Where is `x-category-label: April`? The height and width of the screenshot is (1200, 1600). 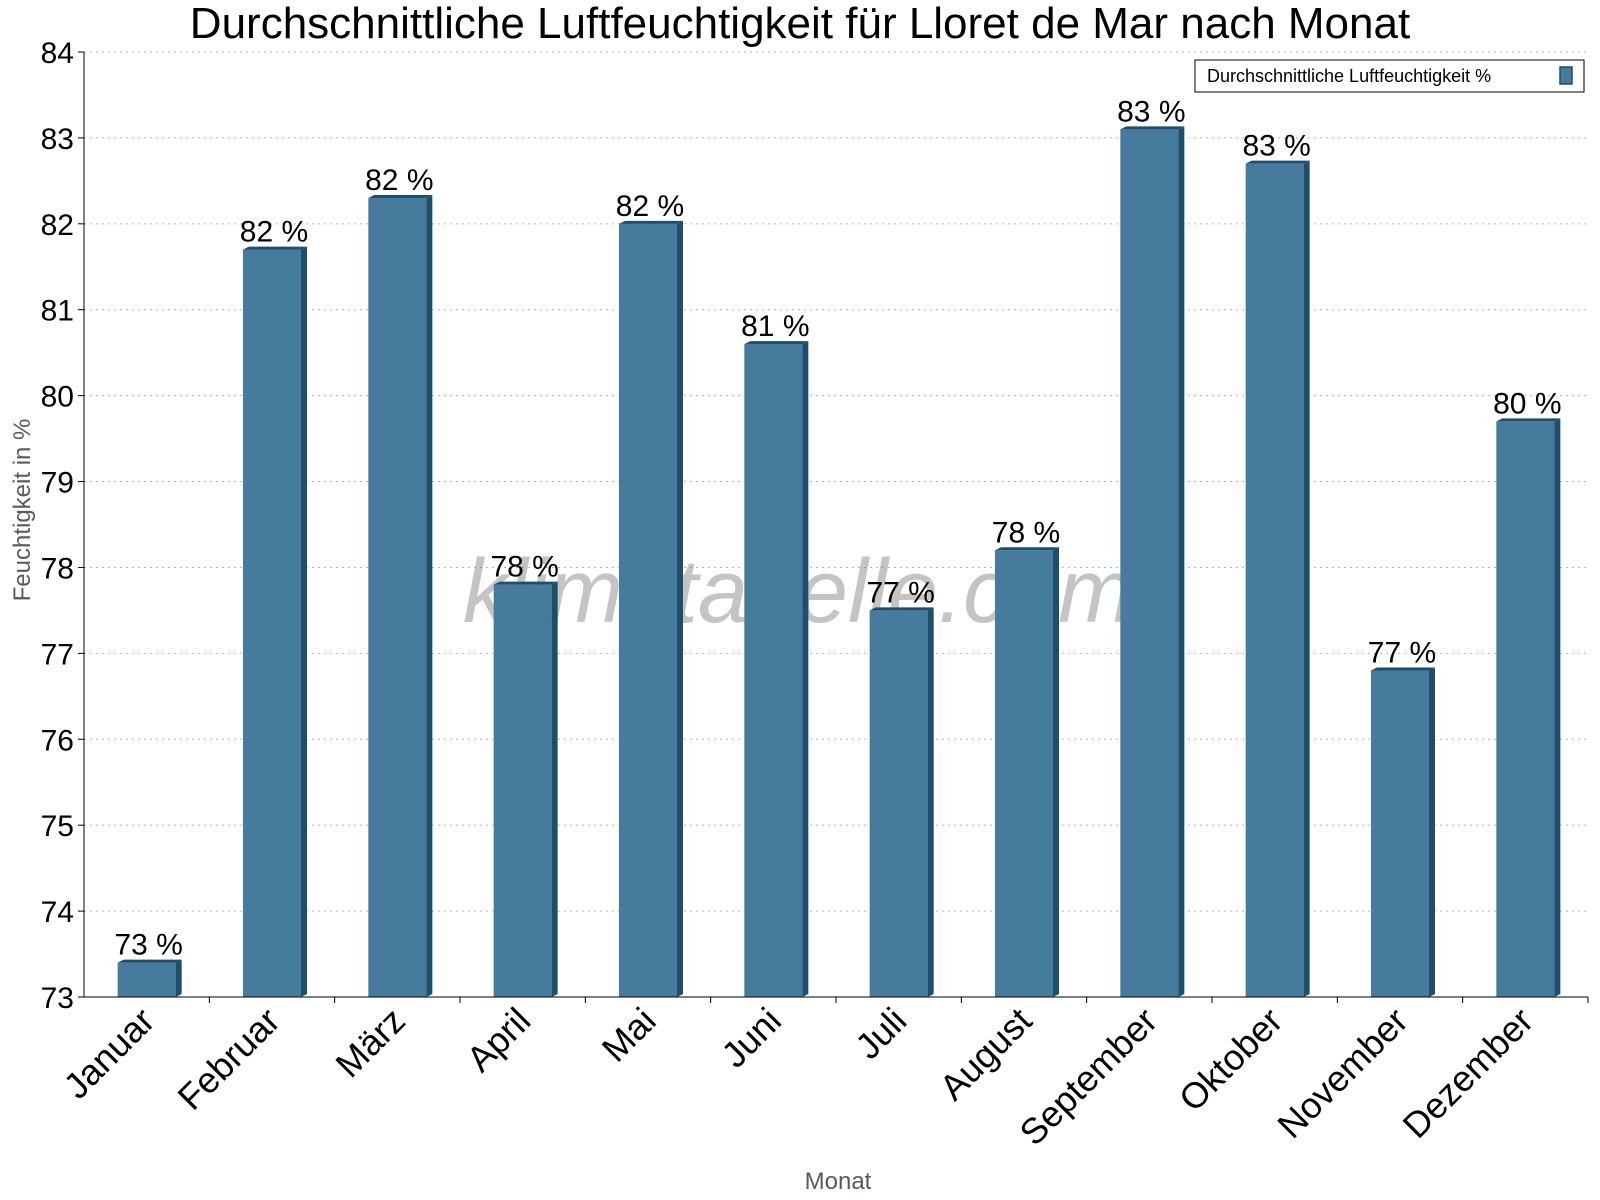
x-category-label: April is located at coordinates (498, 1040).